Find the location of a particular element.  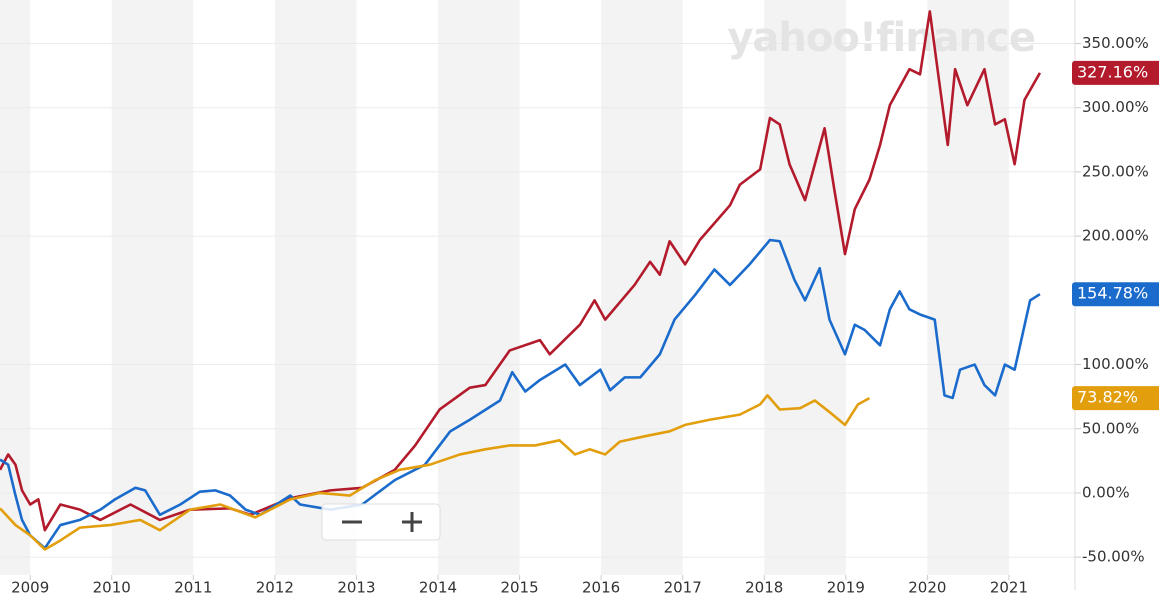

x-tick-label: 2020 is located at coordinates (927, 588).